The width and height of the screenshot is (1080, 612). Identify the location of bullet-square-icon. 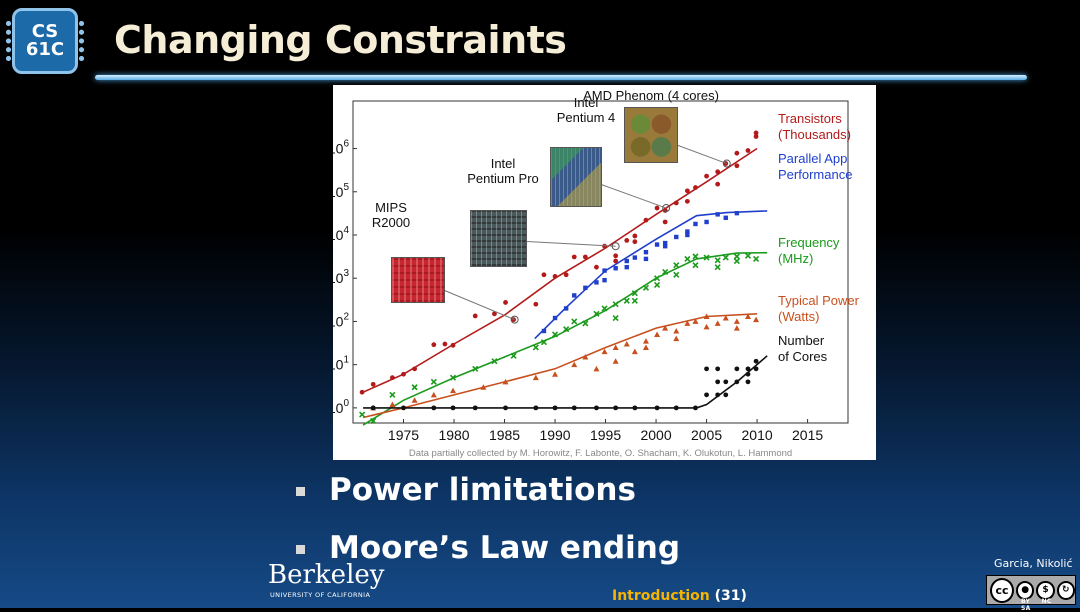
(300, 549).